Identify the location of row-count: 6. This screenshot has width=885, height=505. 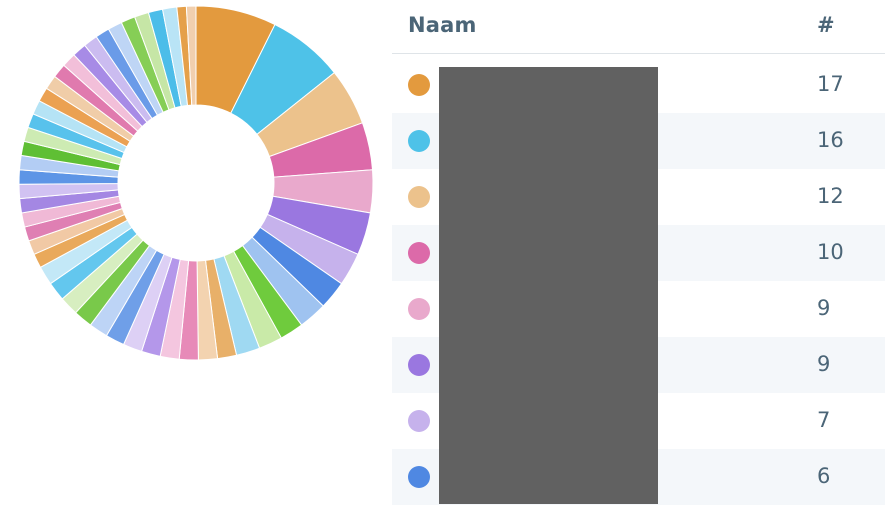
(824, 476).